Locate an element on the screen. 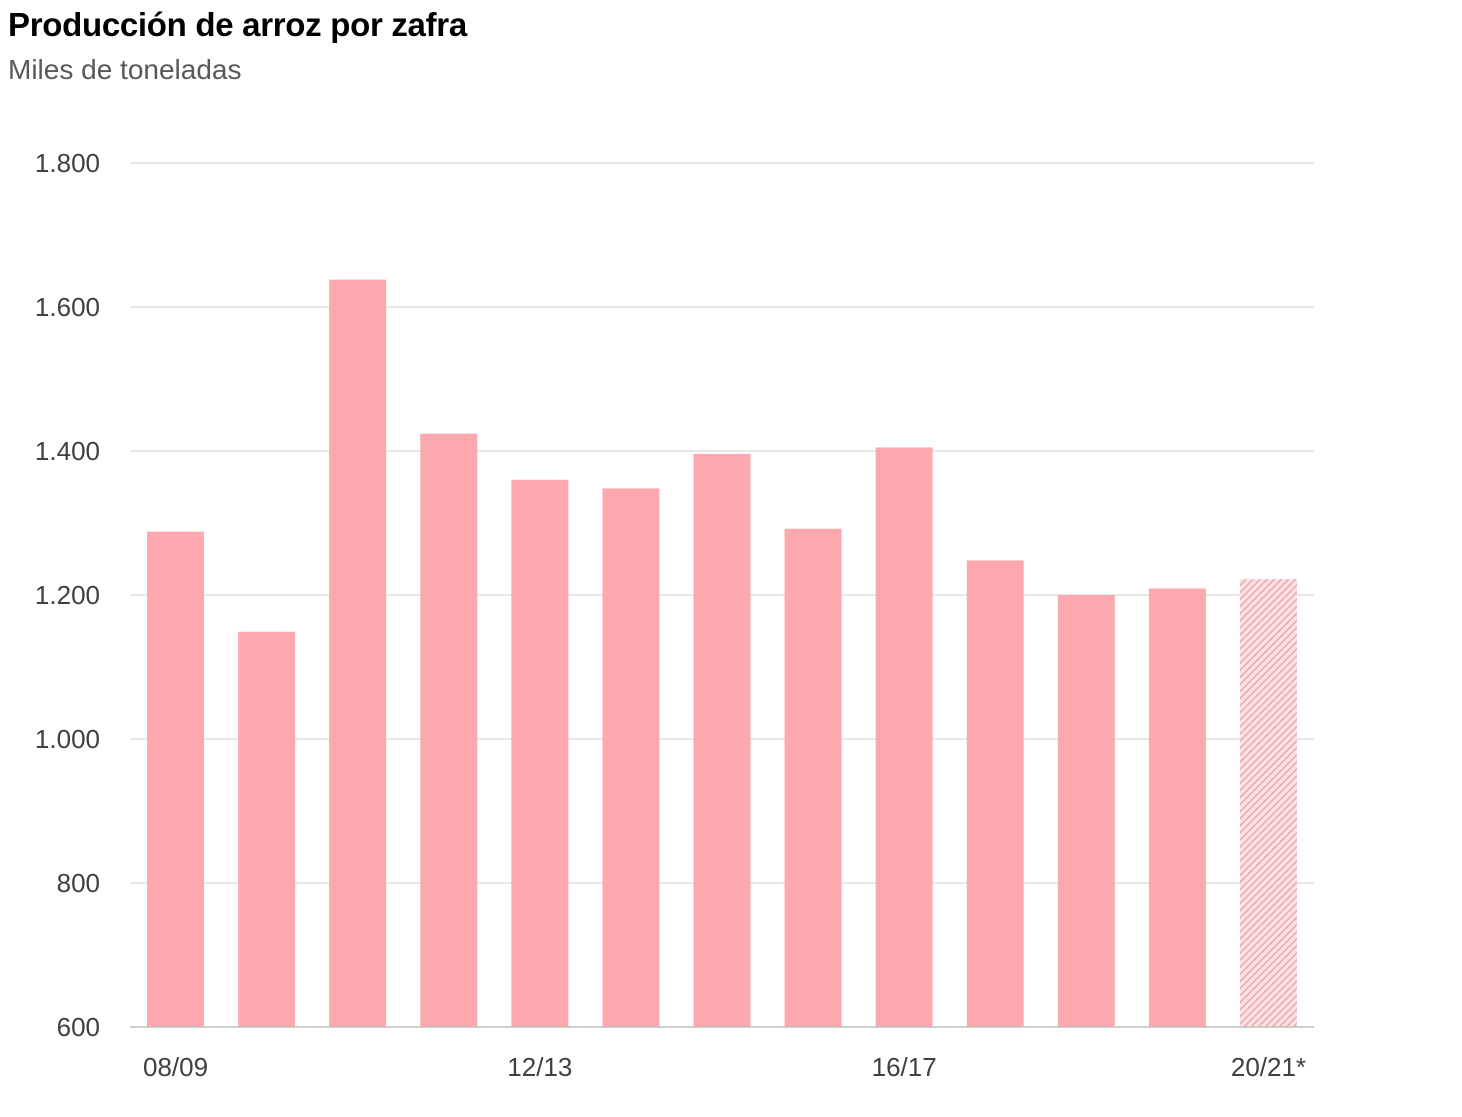 The image size is (1462, 1117). y-tick-label: 1.200 is located at coordinates (67, 595).